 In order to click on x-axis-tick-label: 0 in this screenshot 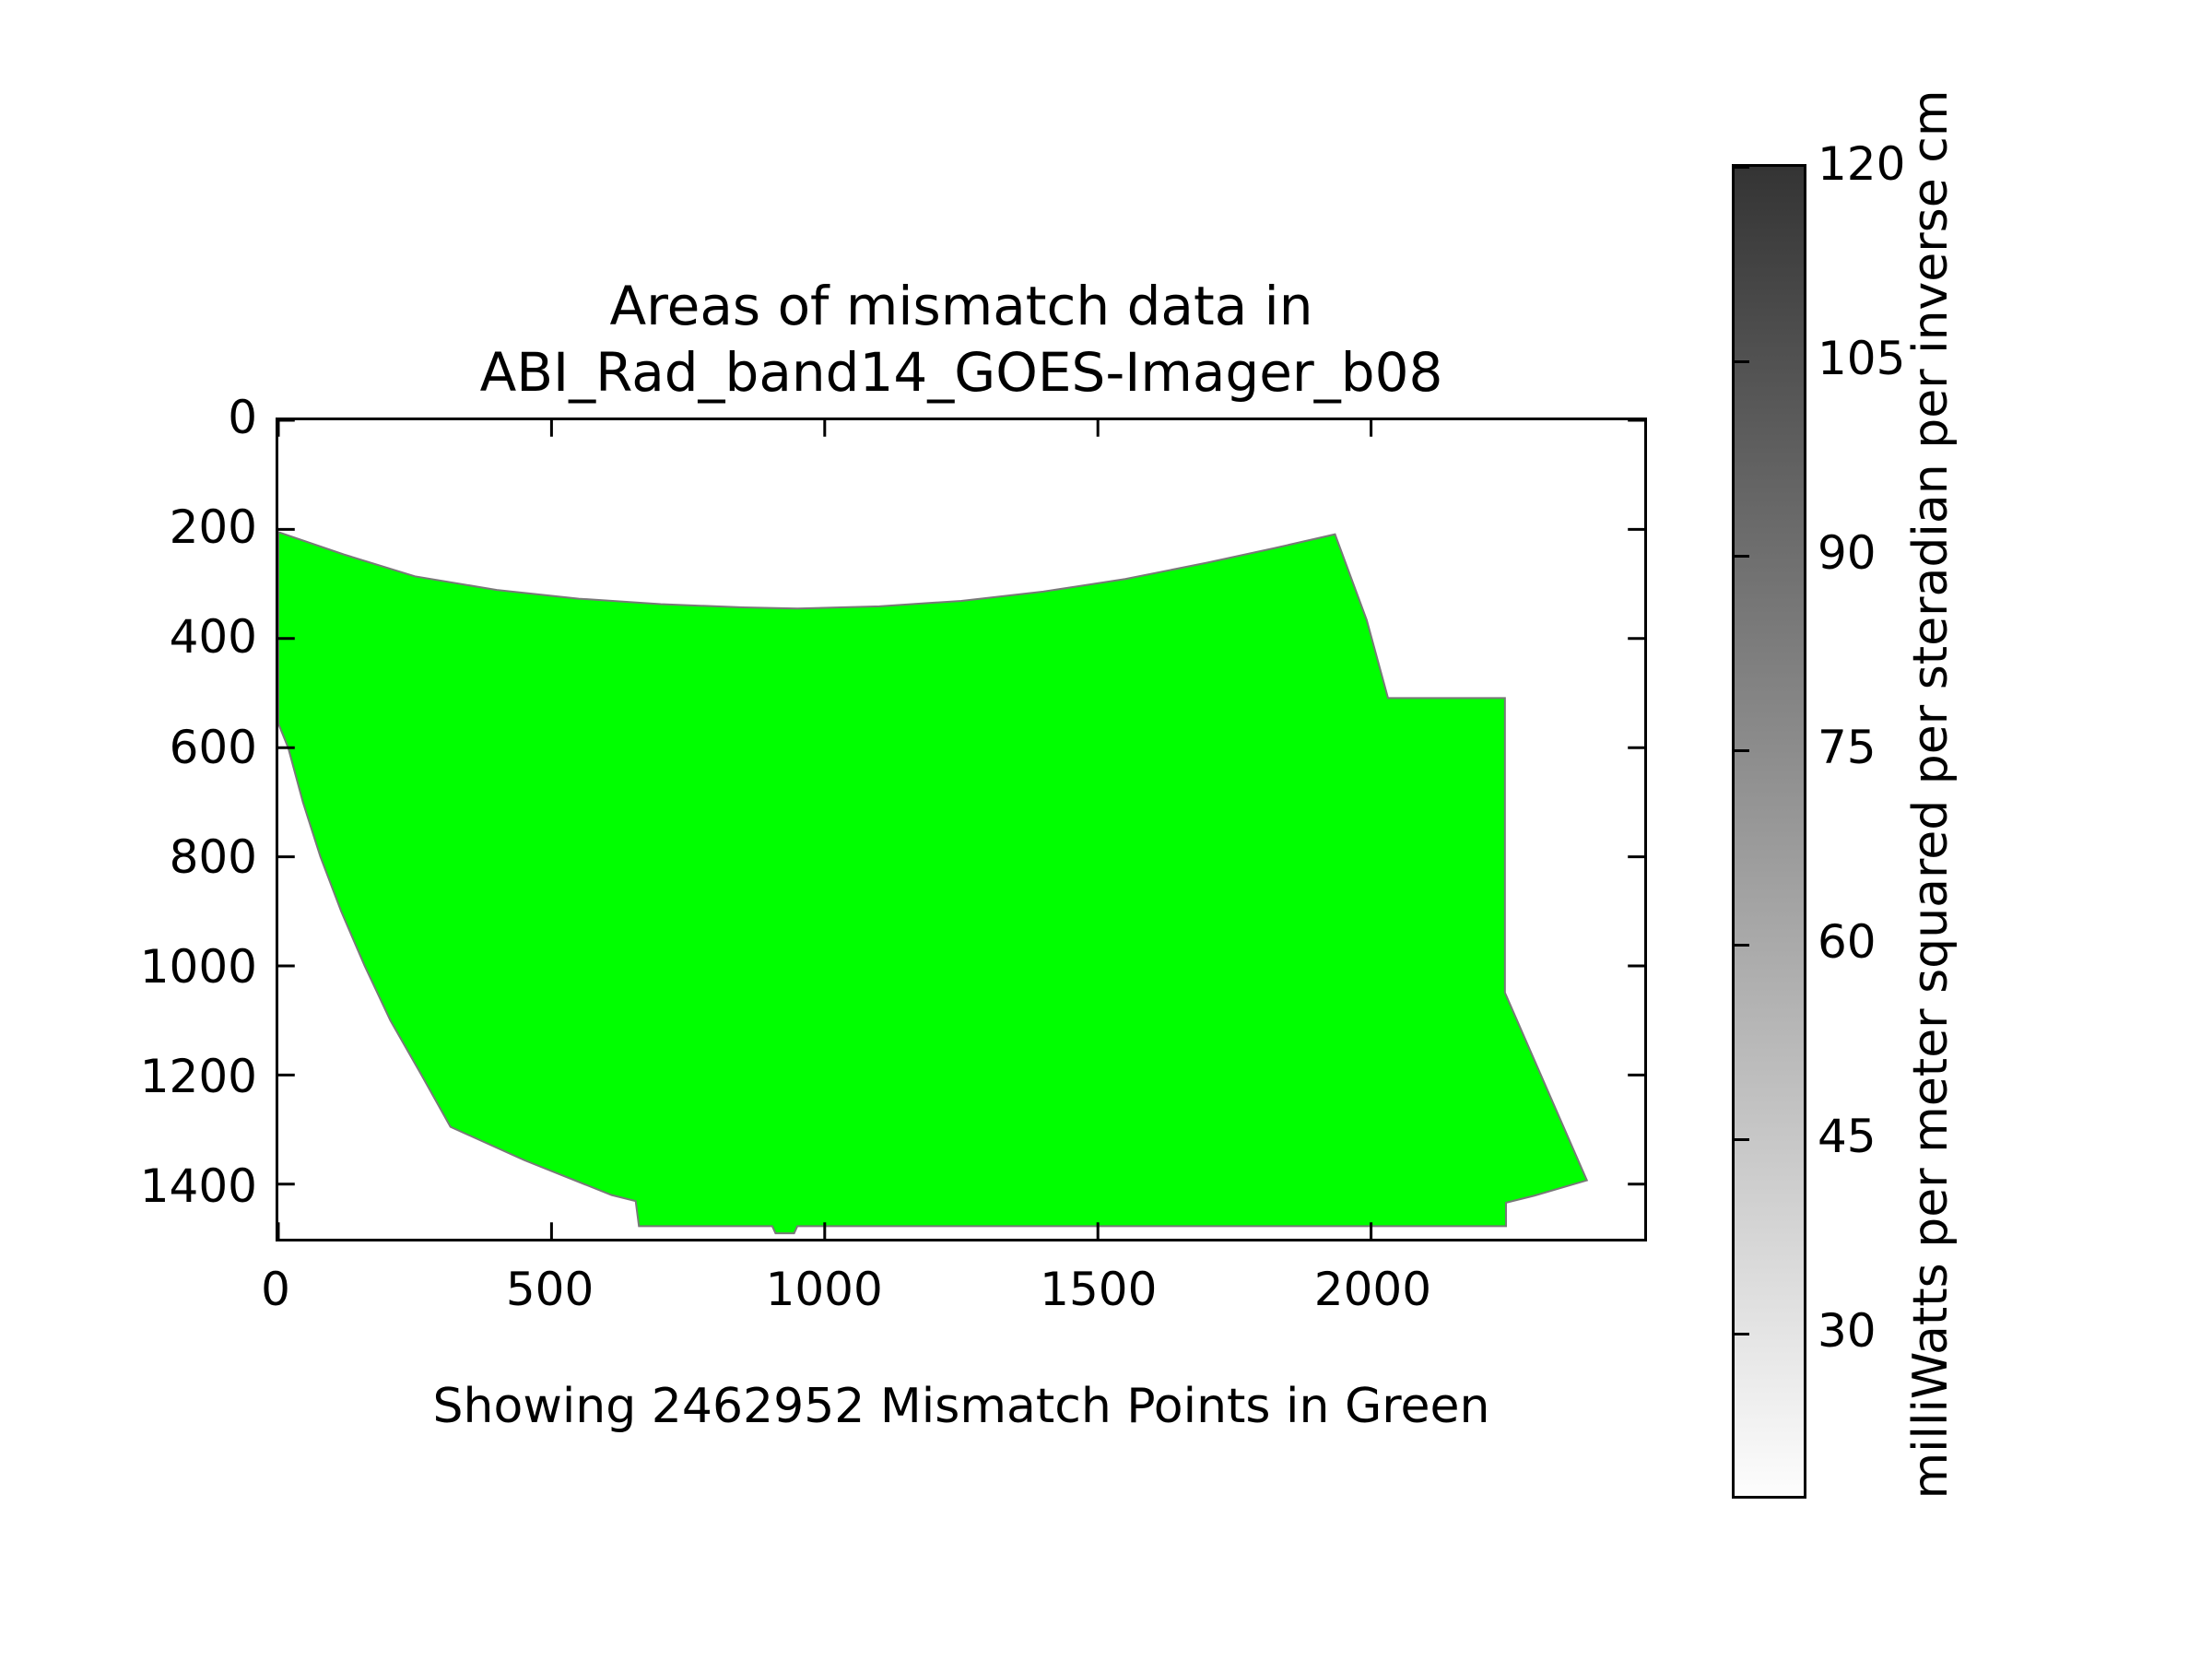, I will do `click(275, 1289)`.